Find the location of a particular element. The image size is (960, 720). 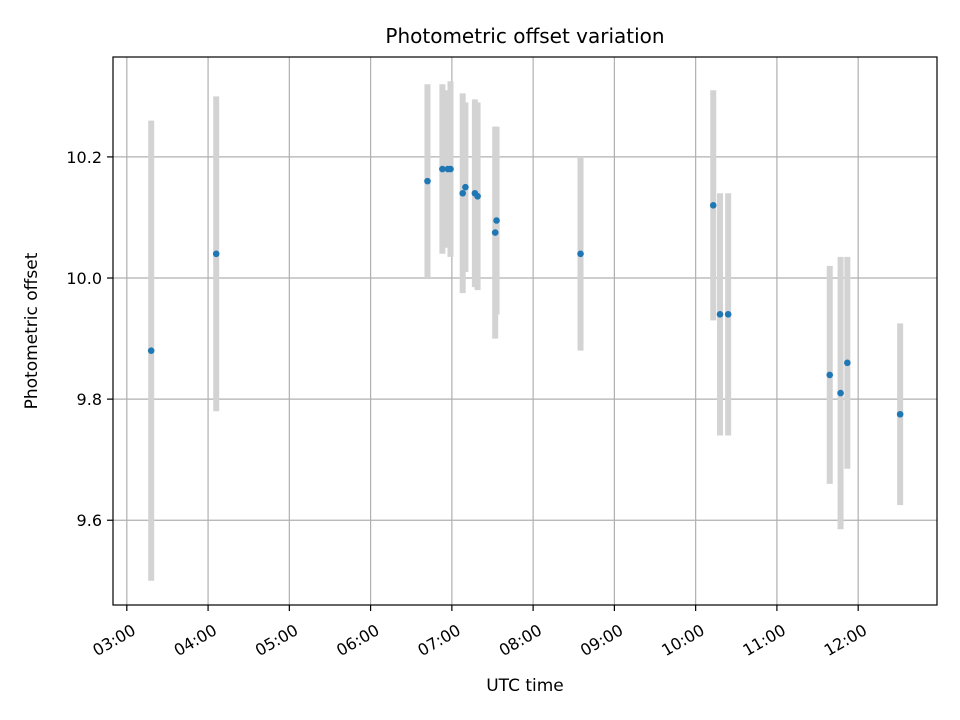

x-tick-label: 04:00 is located at coordinates (195, 640).